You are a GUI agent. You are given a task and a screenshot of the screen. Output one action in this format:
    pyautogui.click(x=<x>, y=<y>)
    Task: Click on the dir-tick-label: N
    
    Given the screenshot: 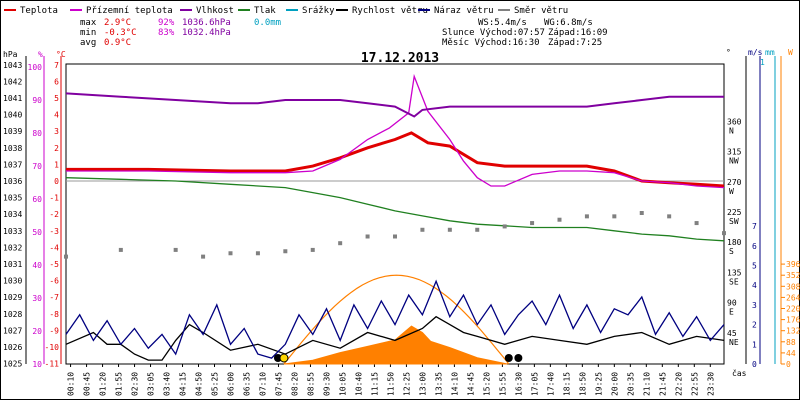 What is the action you would take?
    pyautogui.click(x=731, y=130)
    